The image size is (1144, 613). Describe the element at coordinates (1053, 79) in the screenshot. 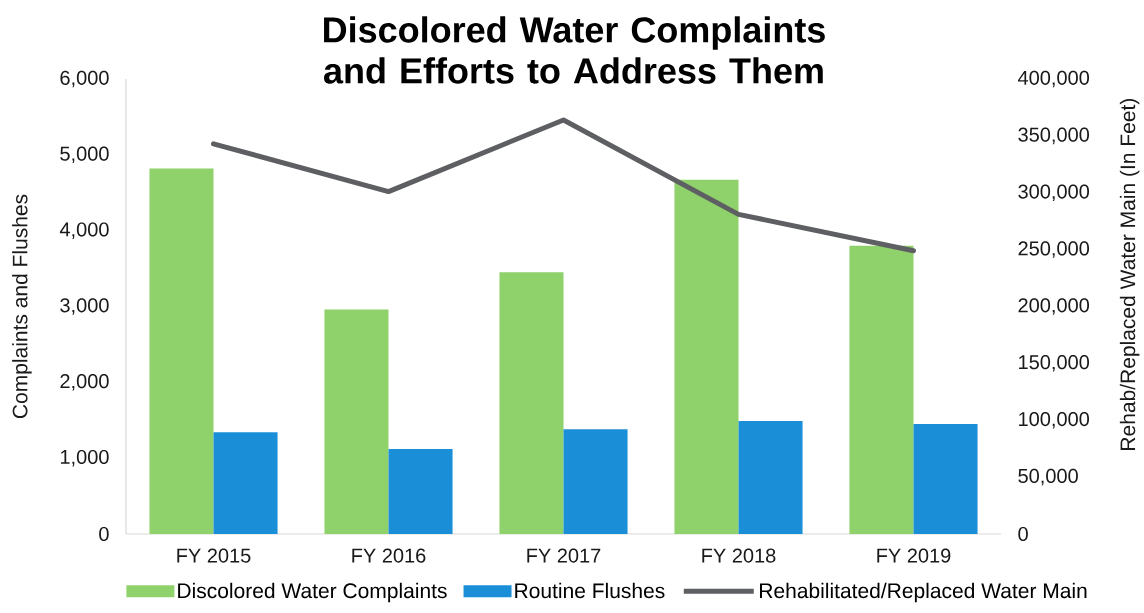

I see `y2-tick-label: 400,000` at that location.